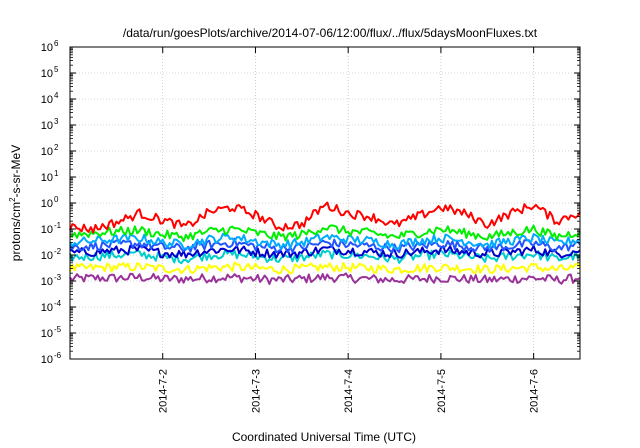 Image resolution: width=640 pixels, height=448 pixels. What do you see at coordinates (58, 329) in the screenshot?
I see `y-tick-exponent: -5` at bounding box center [58, 329].